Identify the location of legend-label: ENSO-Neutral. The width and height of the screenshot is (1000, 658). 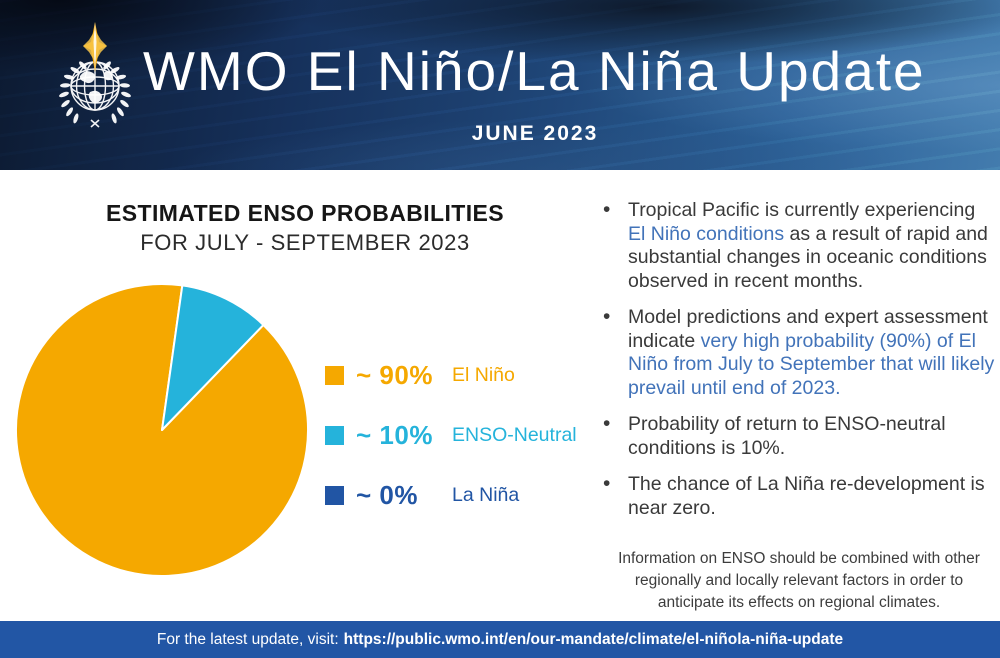
(514, 434).